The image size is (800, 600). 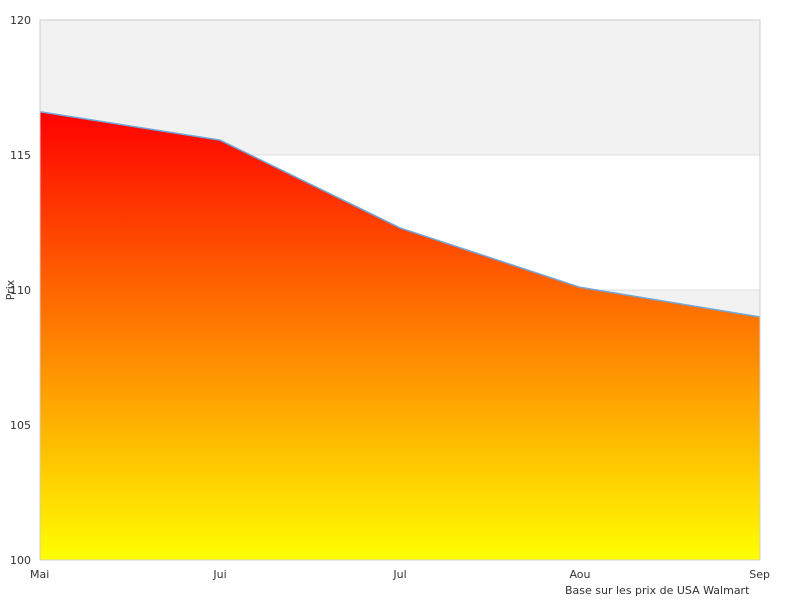 What do you see at coordinates (579, 574) in the screenshot?
I see `x-tick-label: Aou` at bounding box center [579, 574].